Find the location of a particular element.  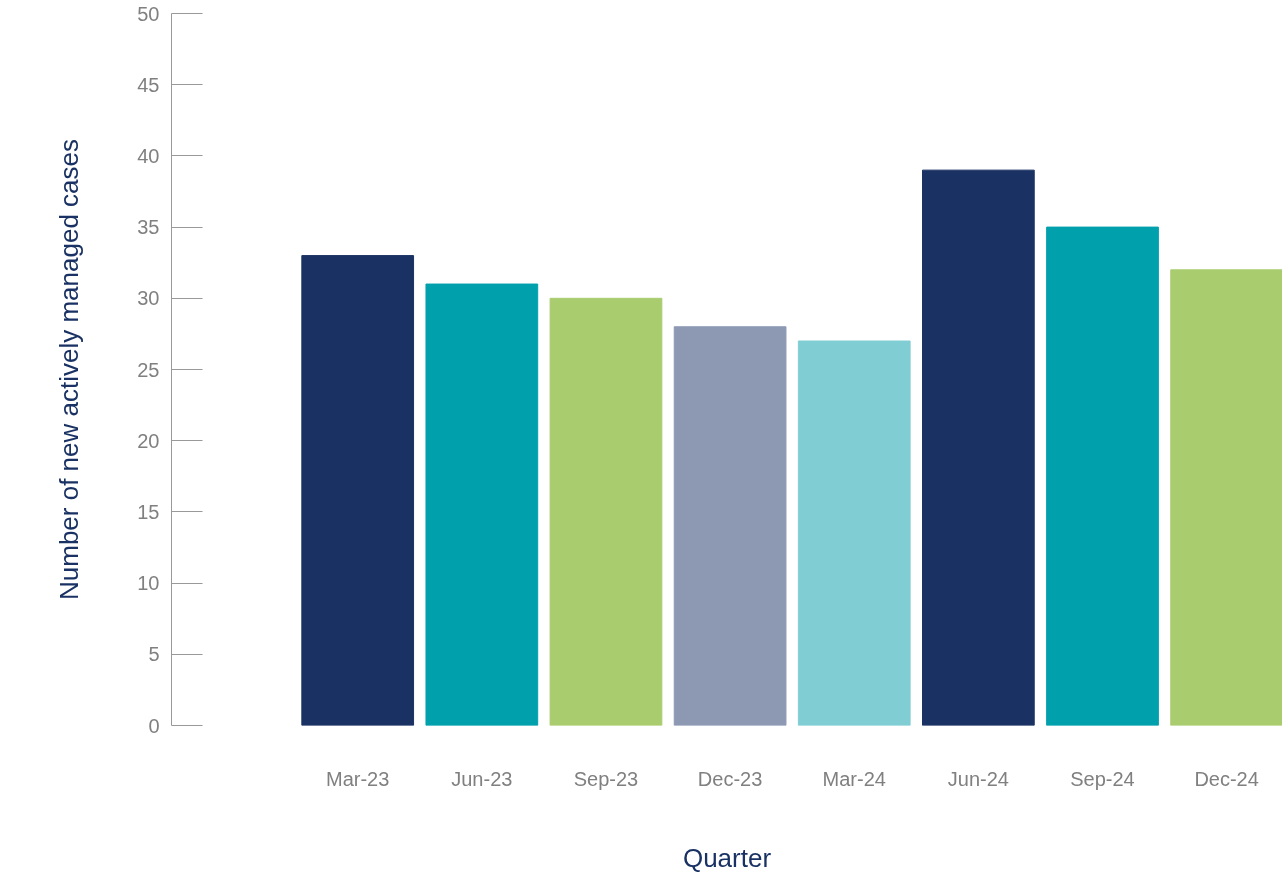

y-tick-label: 5 is located at coordinates (154, 654).